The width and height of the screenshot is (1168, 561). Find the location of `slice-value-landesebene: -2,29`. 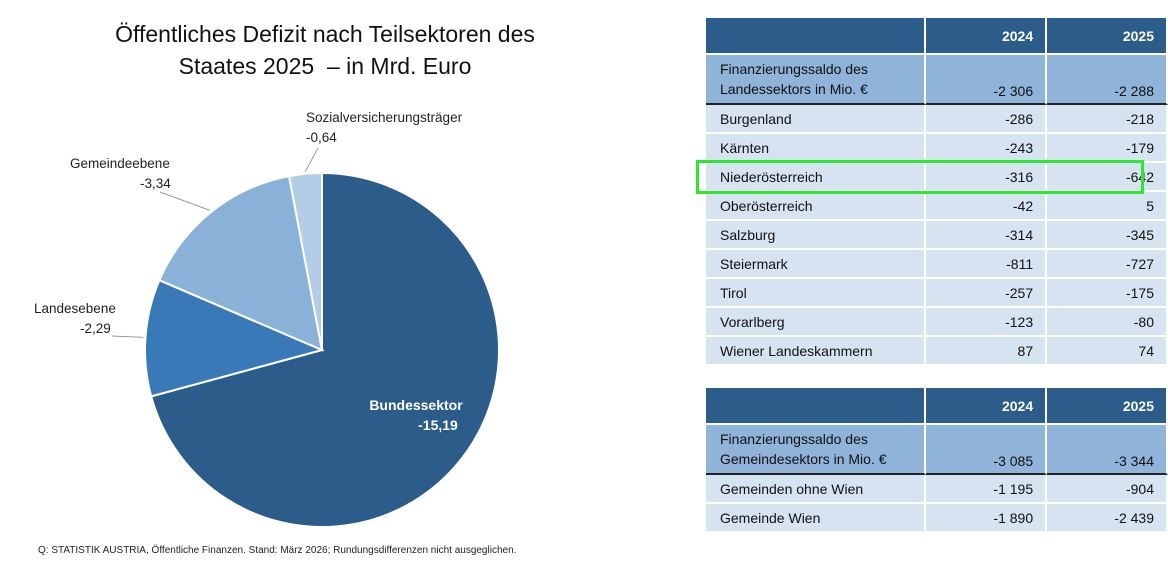

slice-value-landesebene: -2,29 is located at coordinates (95, 328).